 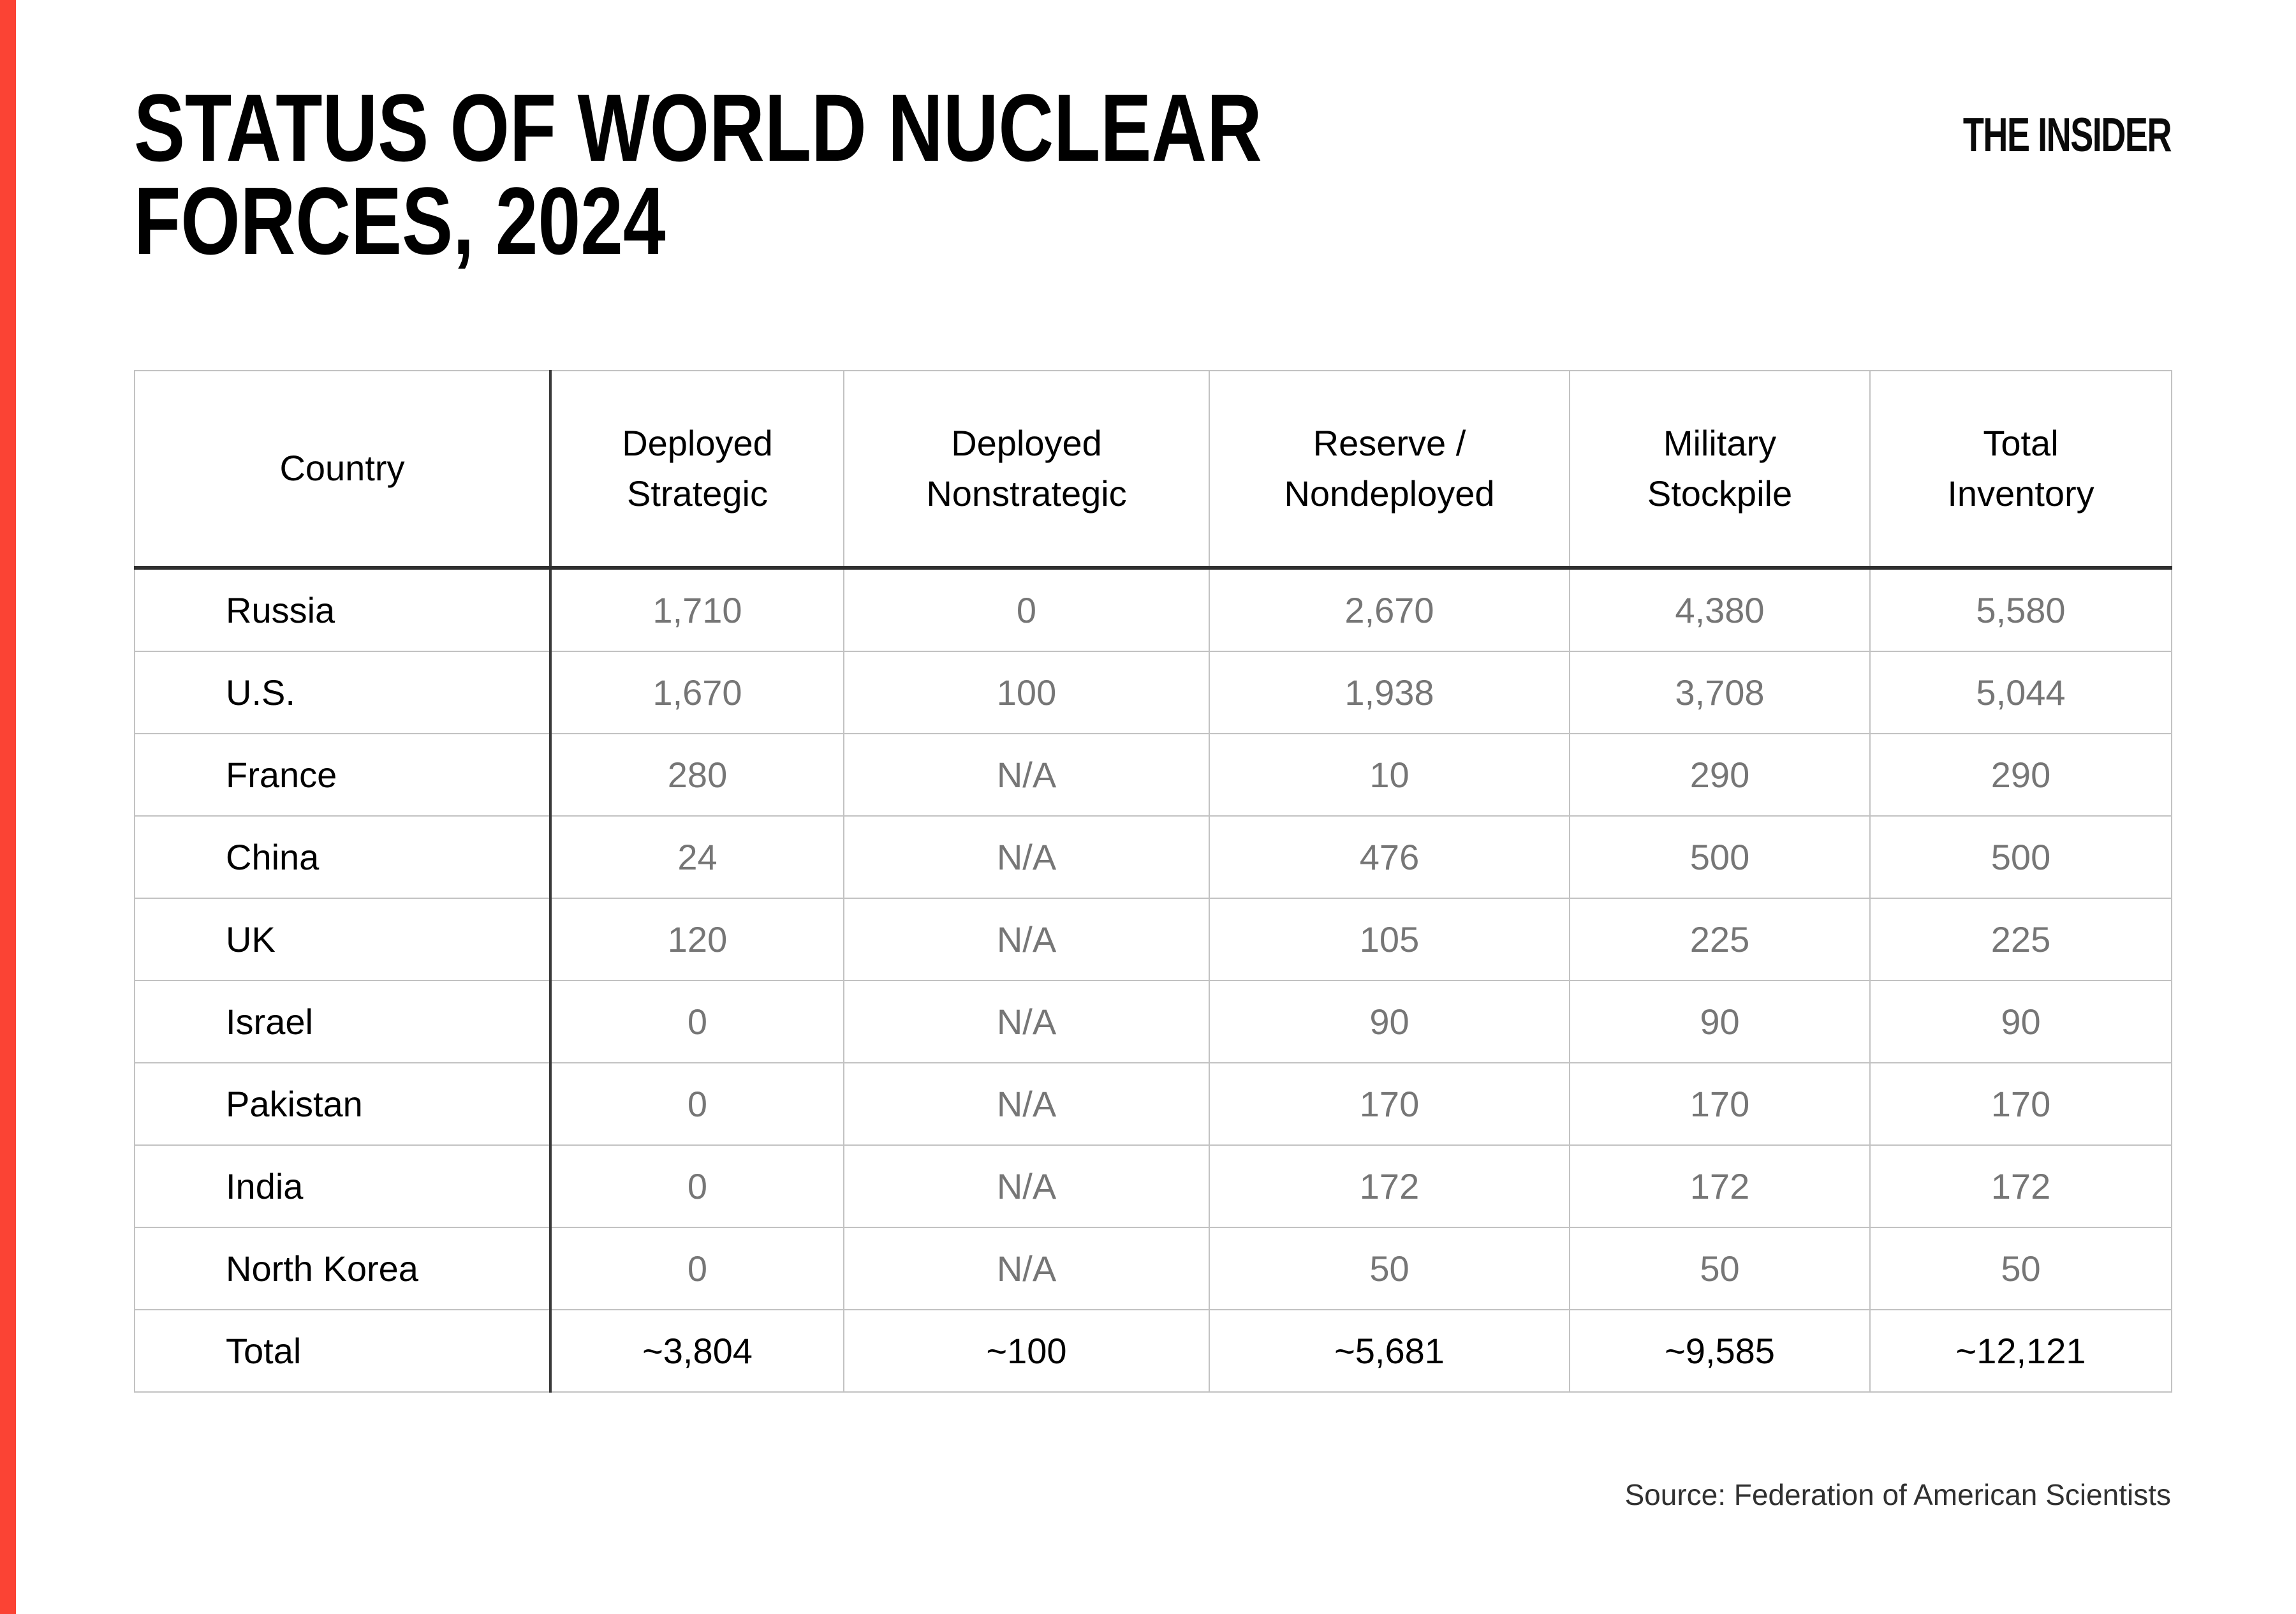 I want to click on value-cell: 3,708, so click(x=1720, y=692).